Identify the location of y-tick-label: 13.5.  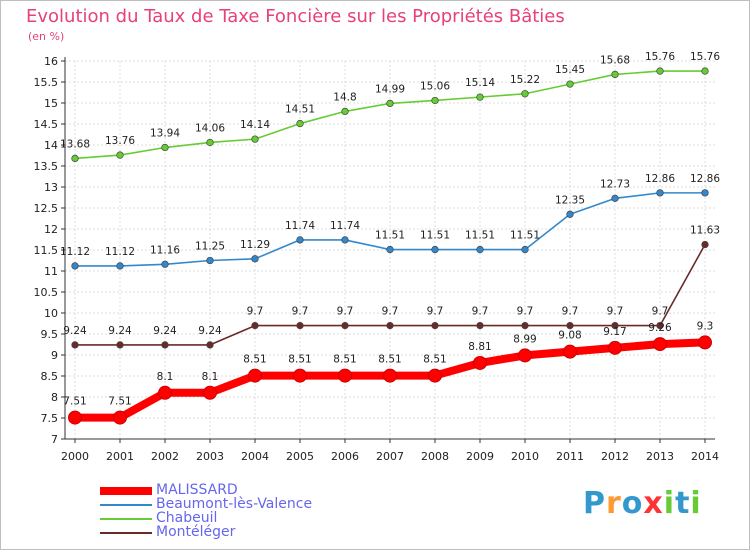
(46, 166).